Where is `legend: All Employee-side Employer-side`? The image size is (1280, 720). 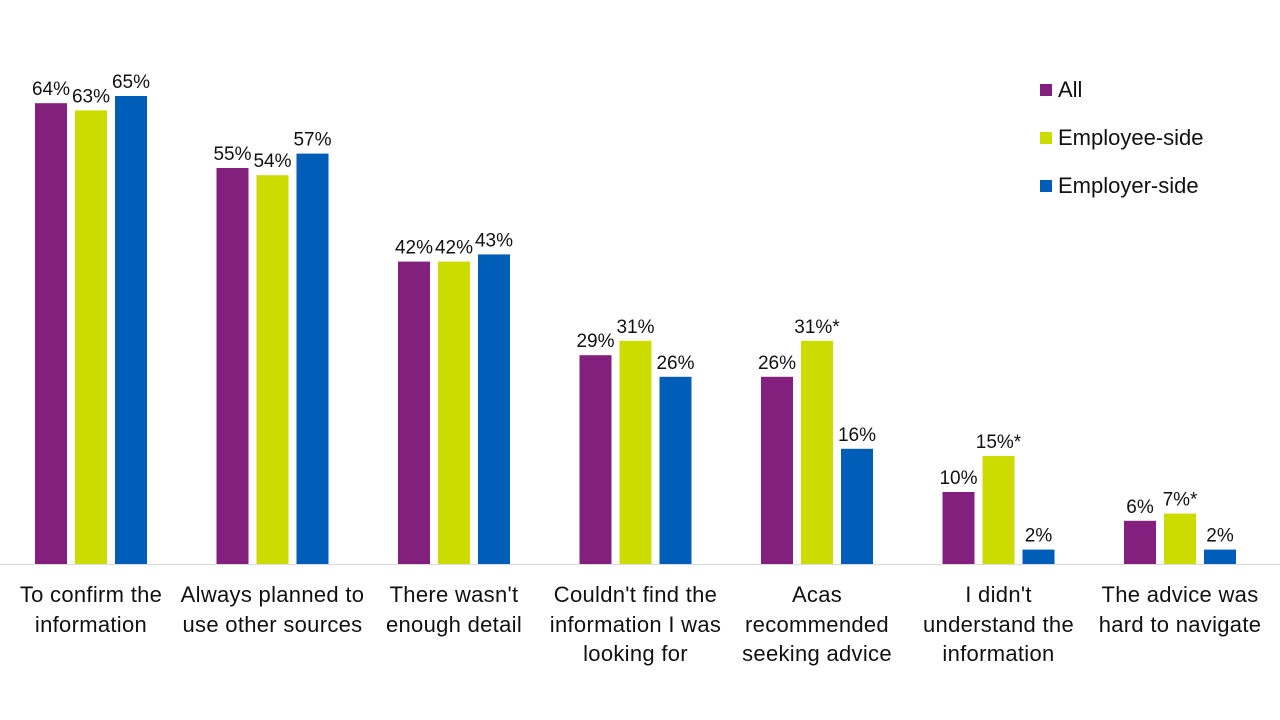 legend: All Employee-side Employer-side is located at coordinates (1122, 138).